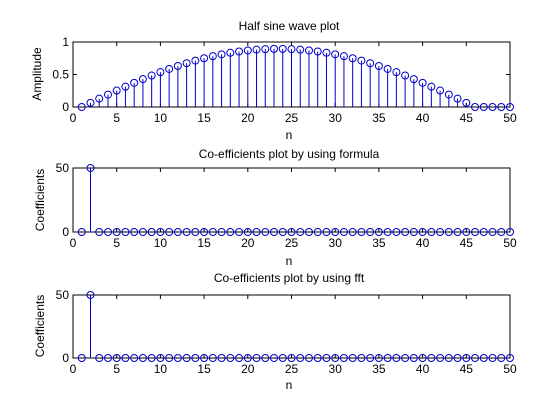 This screenshot has width=560, height=420. What do you see at coordinates (204, 243) in the screenshot?
I see `x-tick-label: 15` at bounding box center [204, 243].